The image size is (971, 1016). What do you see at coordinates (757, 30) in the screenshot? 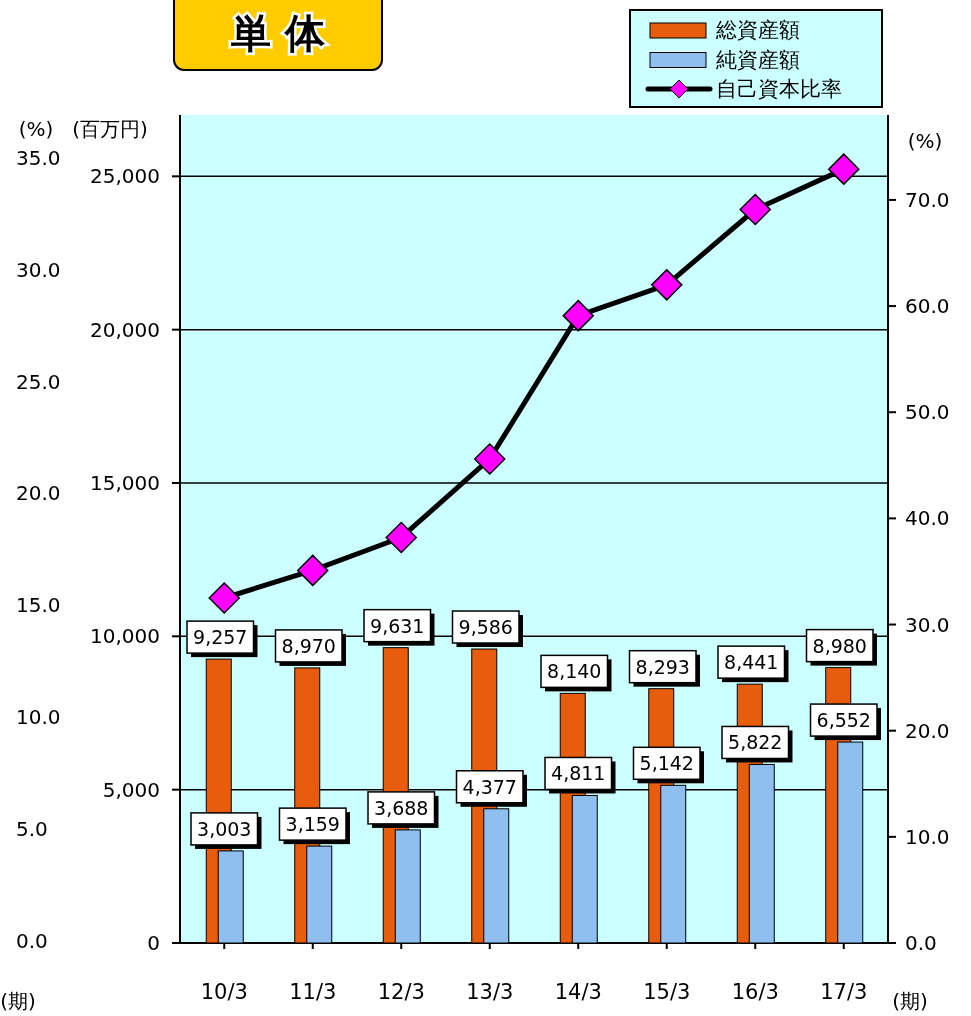
I see `legend-label: 総資産額` at bounding box center [757, 30].